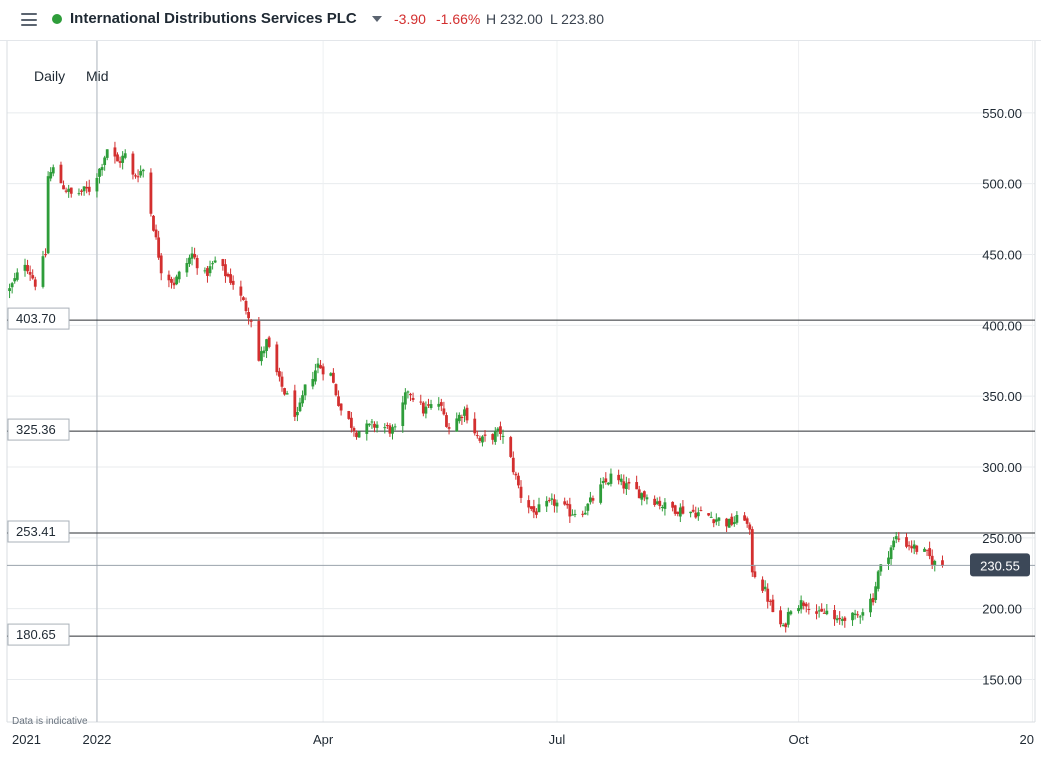 The height and width of the screenshot is (758, 1041). Describe the element at coordinates (557, 739) in the screenshot. I see `x-tick-label: Jul` at that location.